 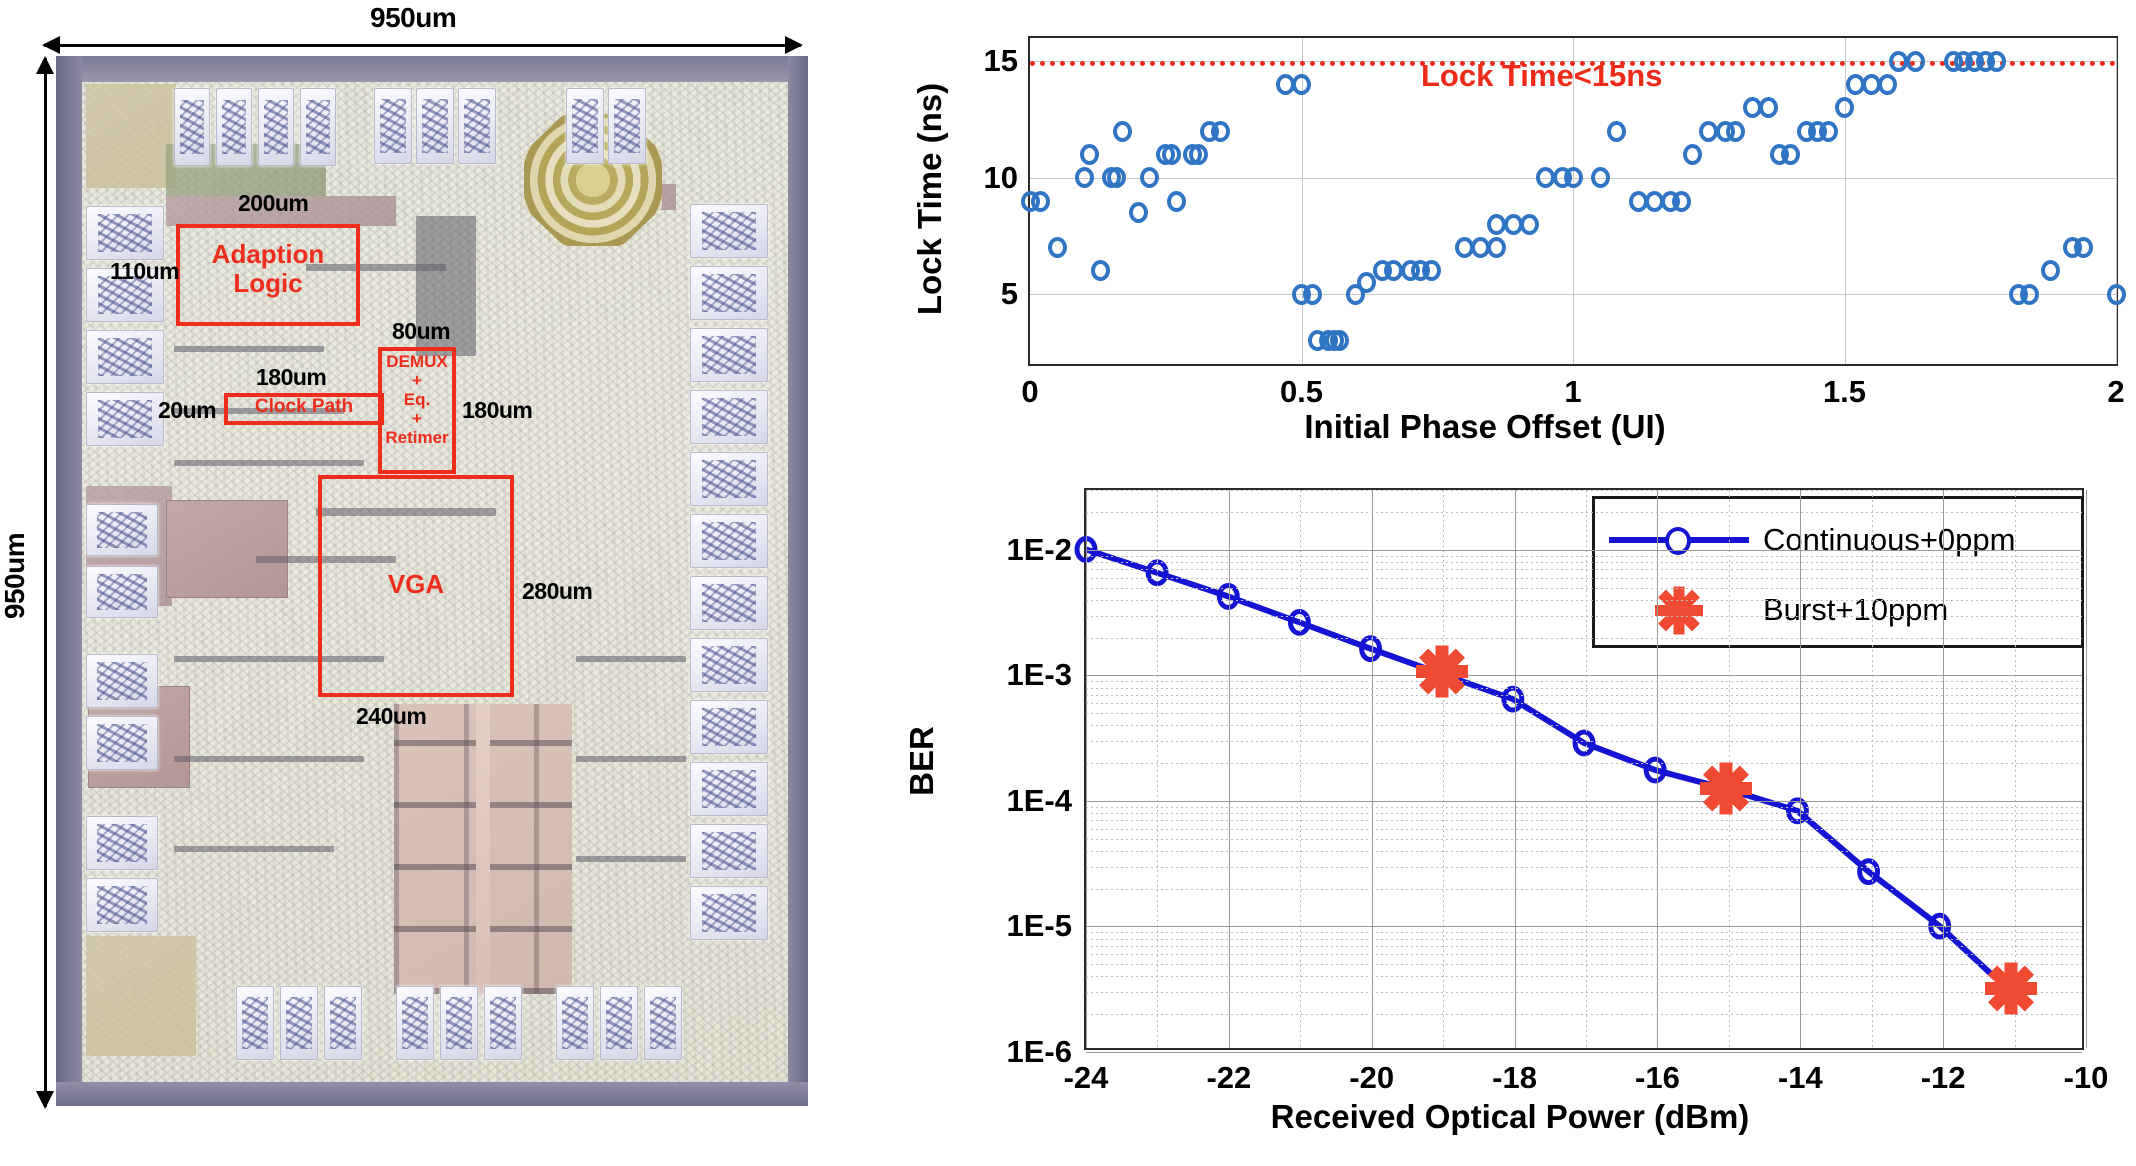 What do you see at coordinates (1030, 391) in the screenshot?
I see `scatter-x-tick-label: 0` at bounding box center [1030, 391].